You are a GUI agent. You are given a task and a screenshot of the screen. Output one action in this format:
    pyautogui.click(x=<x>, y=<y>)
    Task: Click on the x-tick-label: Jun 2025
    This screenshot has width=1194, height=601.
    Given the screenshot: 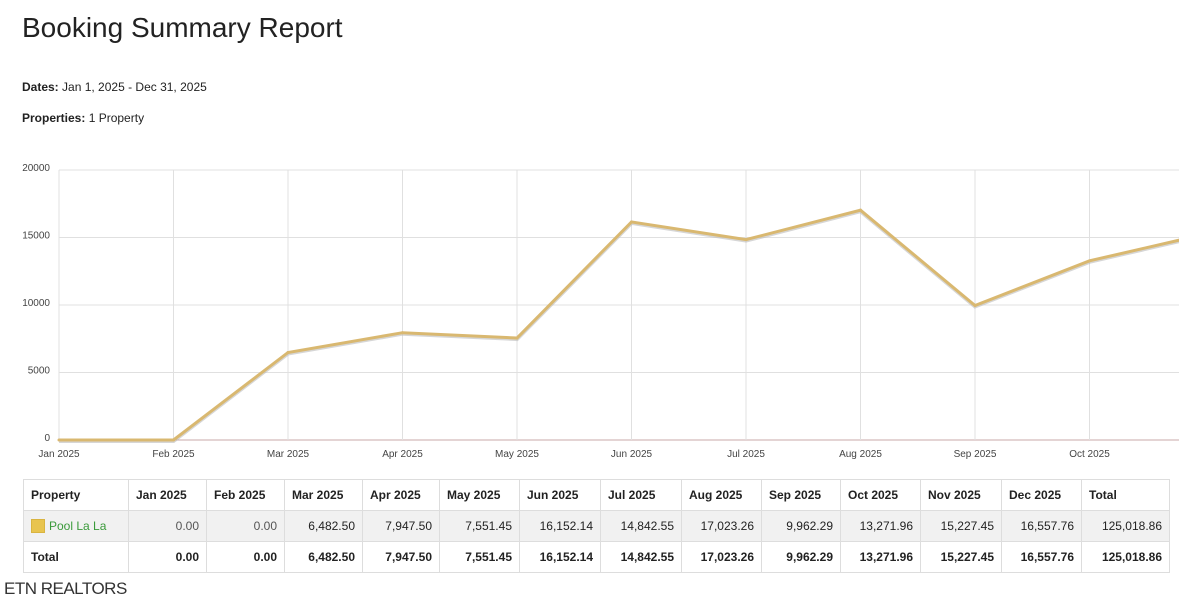 What is the action you would take?
    pyautogui.click(x=632, y=454)
    